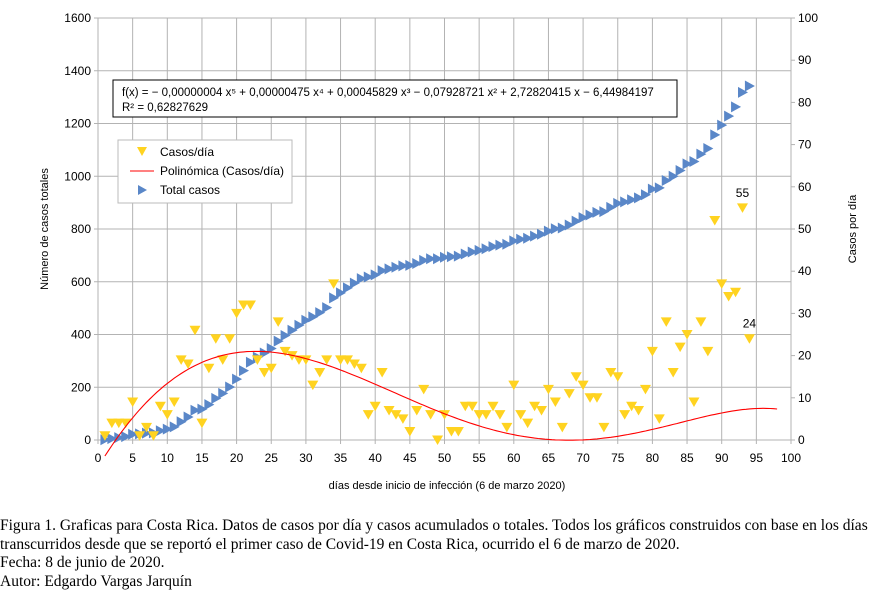 Image resolution: width=895 pixels, height=591 pixels. What do you see at coordinates (722, 458) in the screenshot?
I see `x-tick-label: 90` at bounding box center [722, 458].